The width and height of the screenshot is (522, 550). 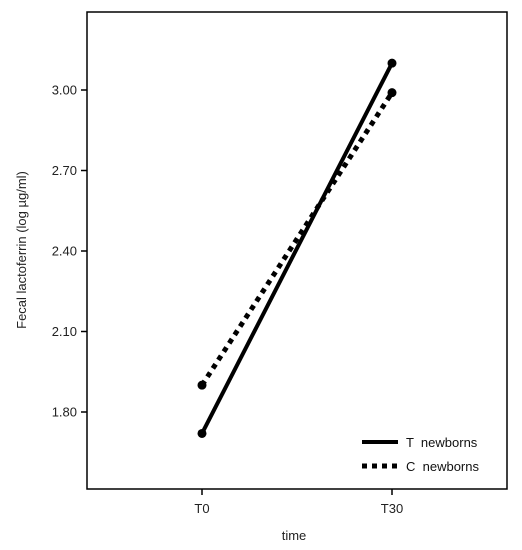 I want to click on y-tick-label: 3.00, so click(x=64, y=90).